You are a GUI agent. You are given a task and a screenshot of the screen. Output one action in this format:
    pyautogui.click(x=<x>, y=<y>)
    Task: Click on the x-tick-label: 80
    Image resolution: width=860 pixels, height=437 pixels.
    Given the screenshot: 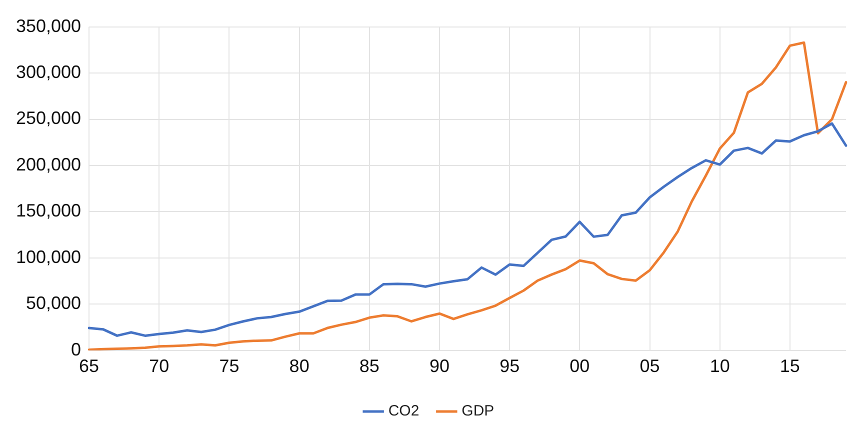 What is the action you would take?
    pyautogui.click(x=299, y=366)
    